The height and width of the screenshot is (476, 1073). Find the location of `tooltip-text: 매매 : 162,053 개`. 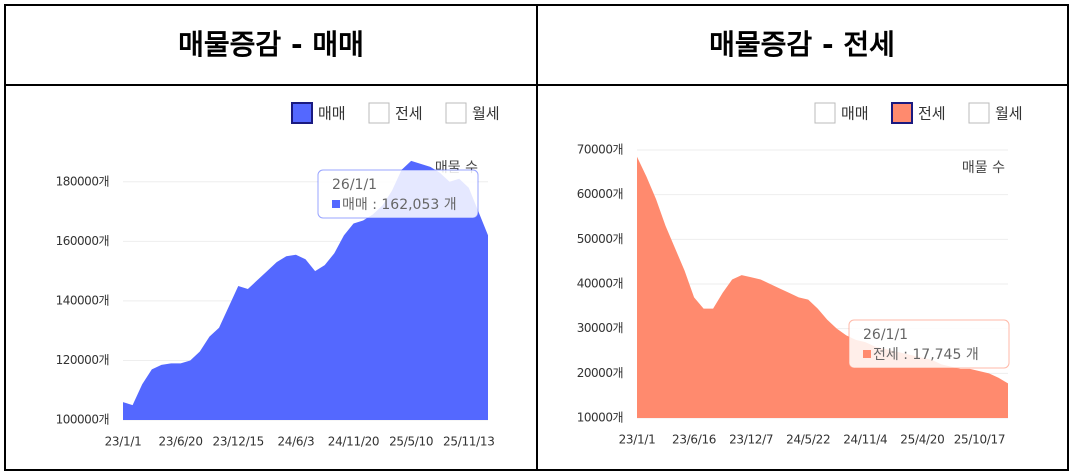

tooltip-text: 매매 : 162,053 개 is located at coordinates (399, 205).